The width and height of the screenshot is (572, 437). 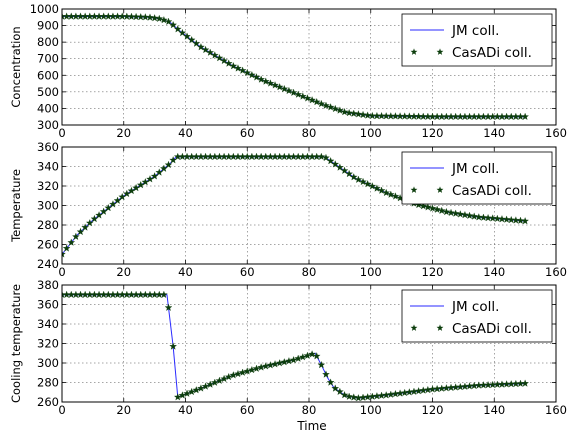 I want to click on y-tick-label: 300, so click(x=48, y=206).